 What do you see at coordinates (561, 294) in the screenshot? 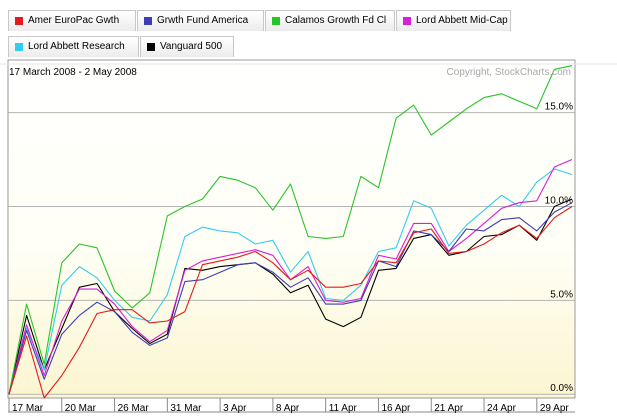
I see `y-tick-label: 5.0%` at bounding box center [561, 294].